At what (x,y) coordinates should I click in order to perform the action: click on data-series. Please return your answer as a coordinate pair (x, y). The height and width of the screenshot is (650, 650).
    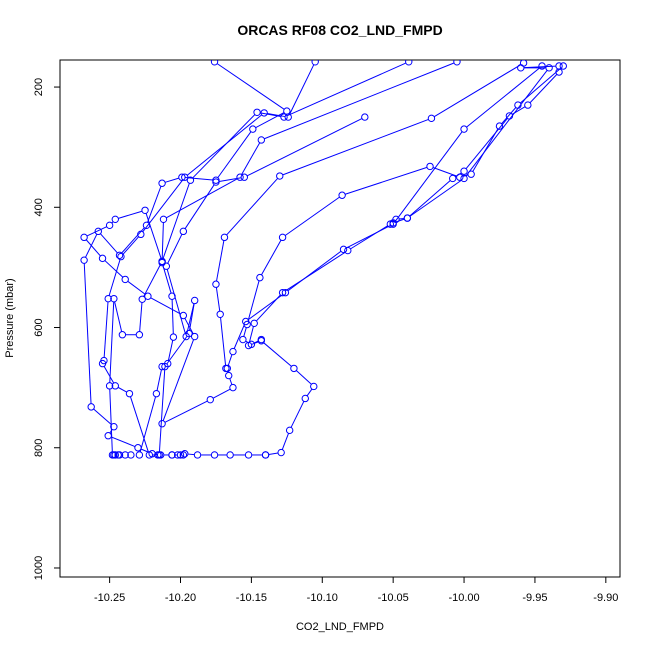
    Looking at the image, I should click on (219, 454).